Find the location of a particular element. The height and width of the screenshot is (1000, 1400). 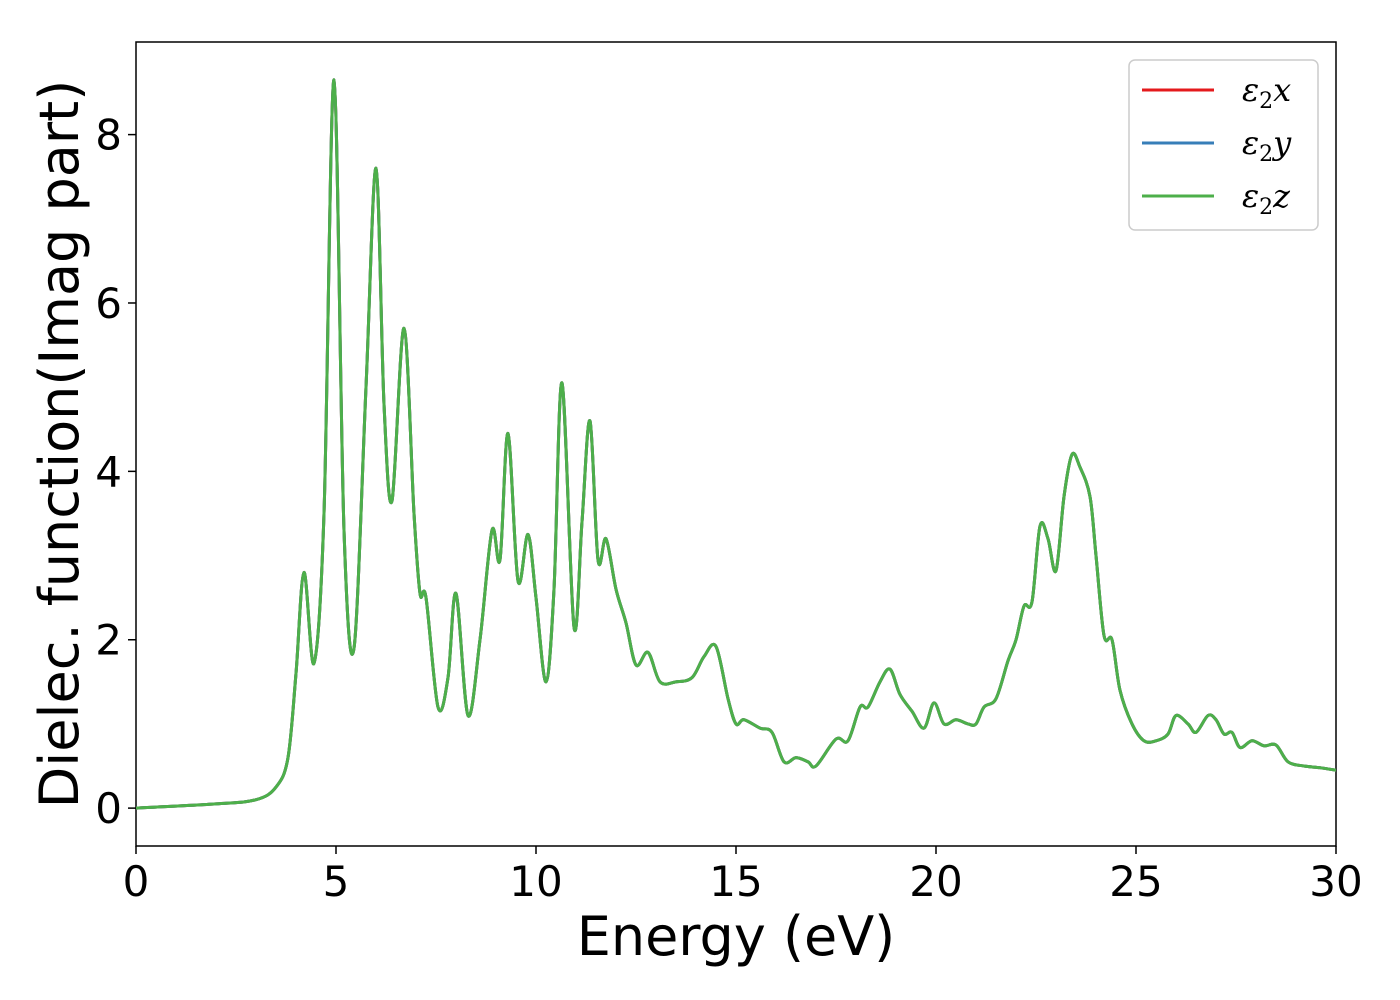

y-tick-label: 0 is located at coordinates (108, 808).